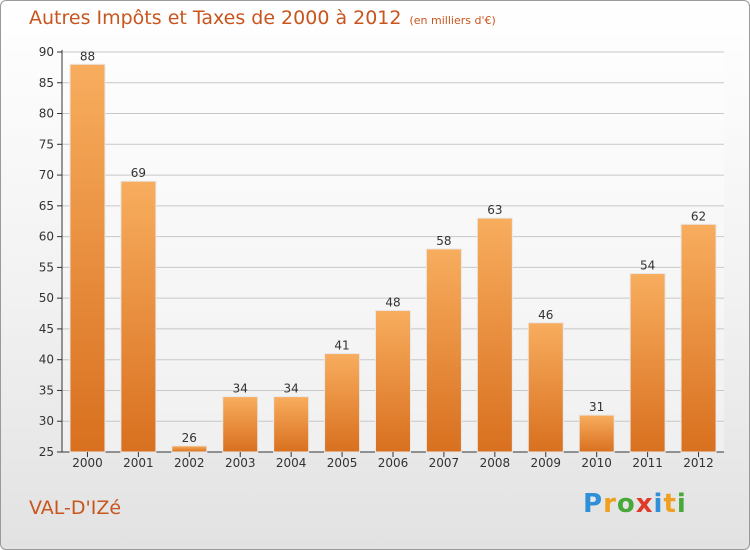  What do you see at coordinates (593, 504) in the screenshot?
I see `logo-letter: P` at bounding box center [593, 504].